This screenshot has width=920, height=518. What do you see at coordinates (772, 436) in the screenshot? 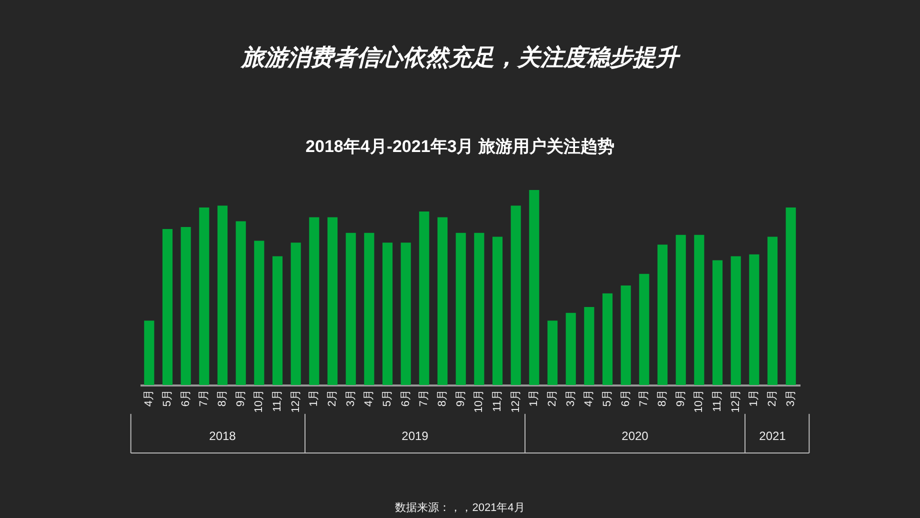
I see `text: 2021` at bounding box center [772, 436].